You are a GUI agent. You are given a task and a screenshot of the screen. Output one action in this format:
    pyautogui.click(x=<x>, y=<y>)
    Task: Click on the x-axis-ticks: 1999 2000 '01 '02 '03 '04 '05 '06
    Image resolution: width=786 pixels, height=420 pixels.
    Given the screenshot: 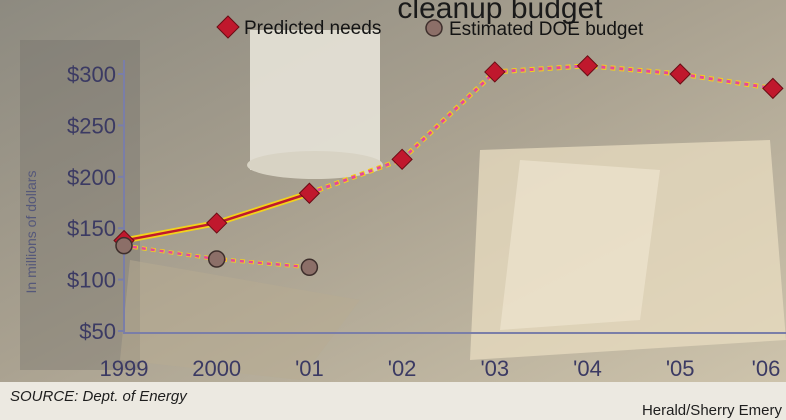 What is the action you would take?
    pyautogui.click(x=440, y=368)
    